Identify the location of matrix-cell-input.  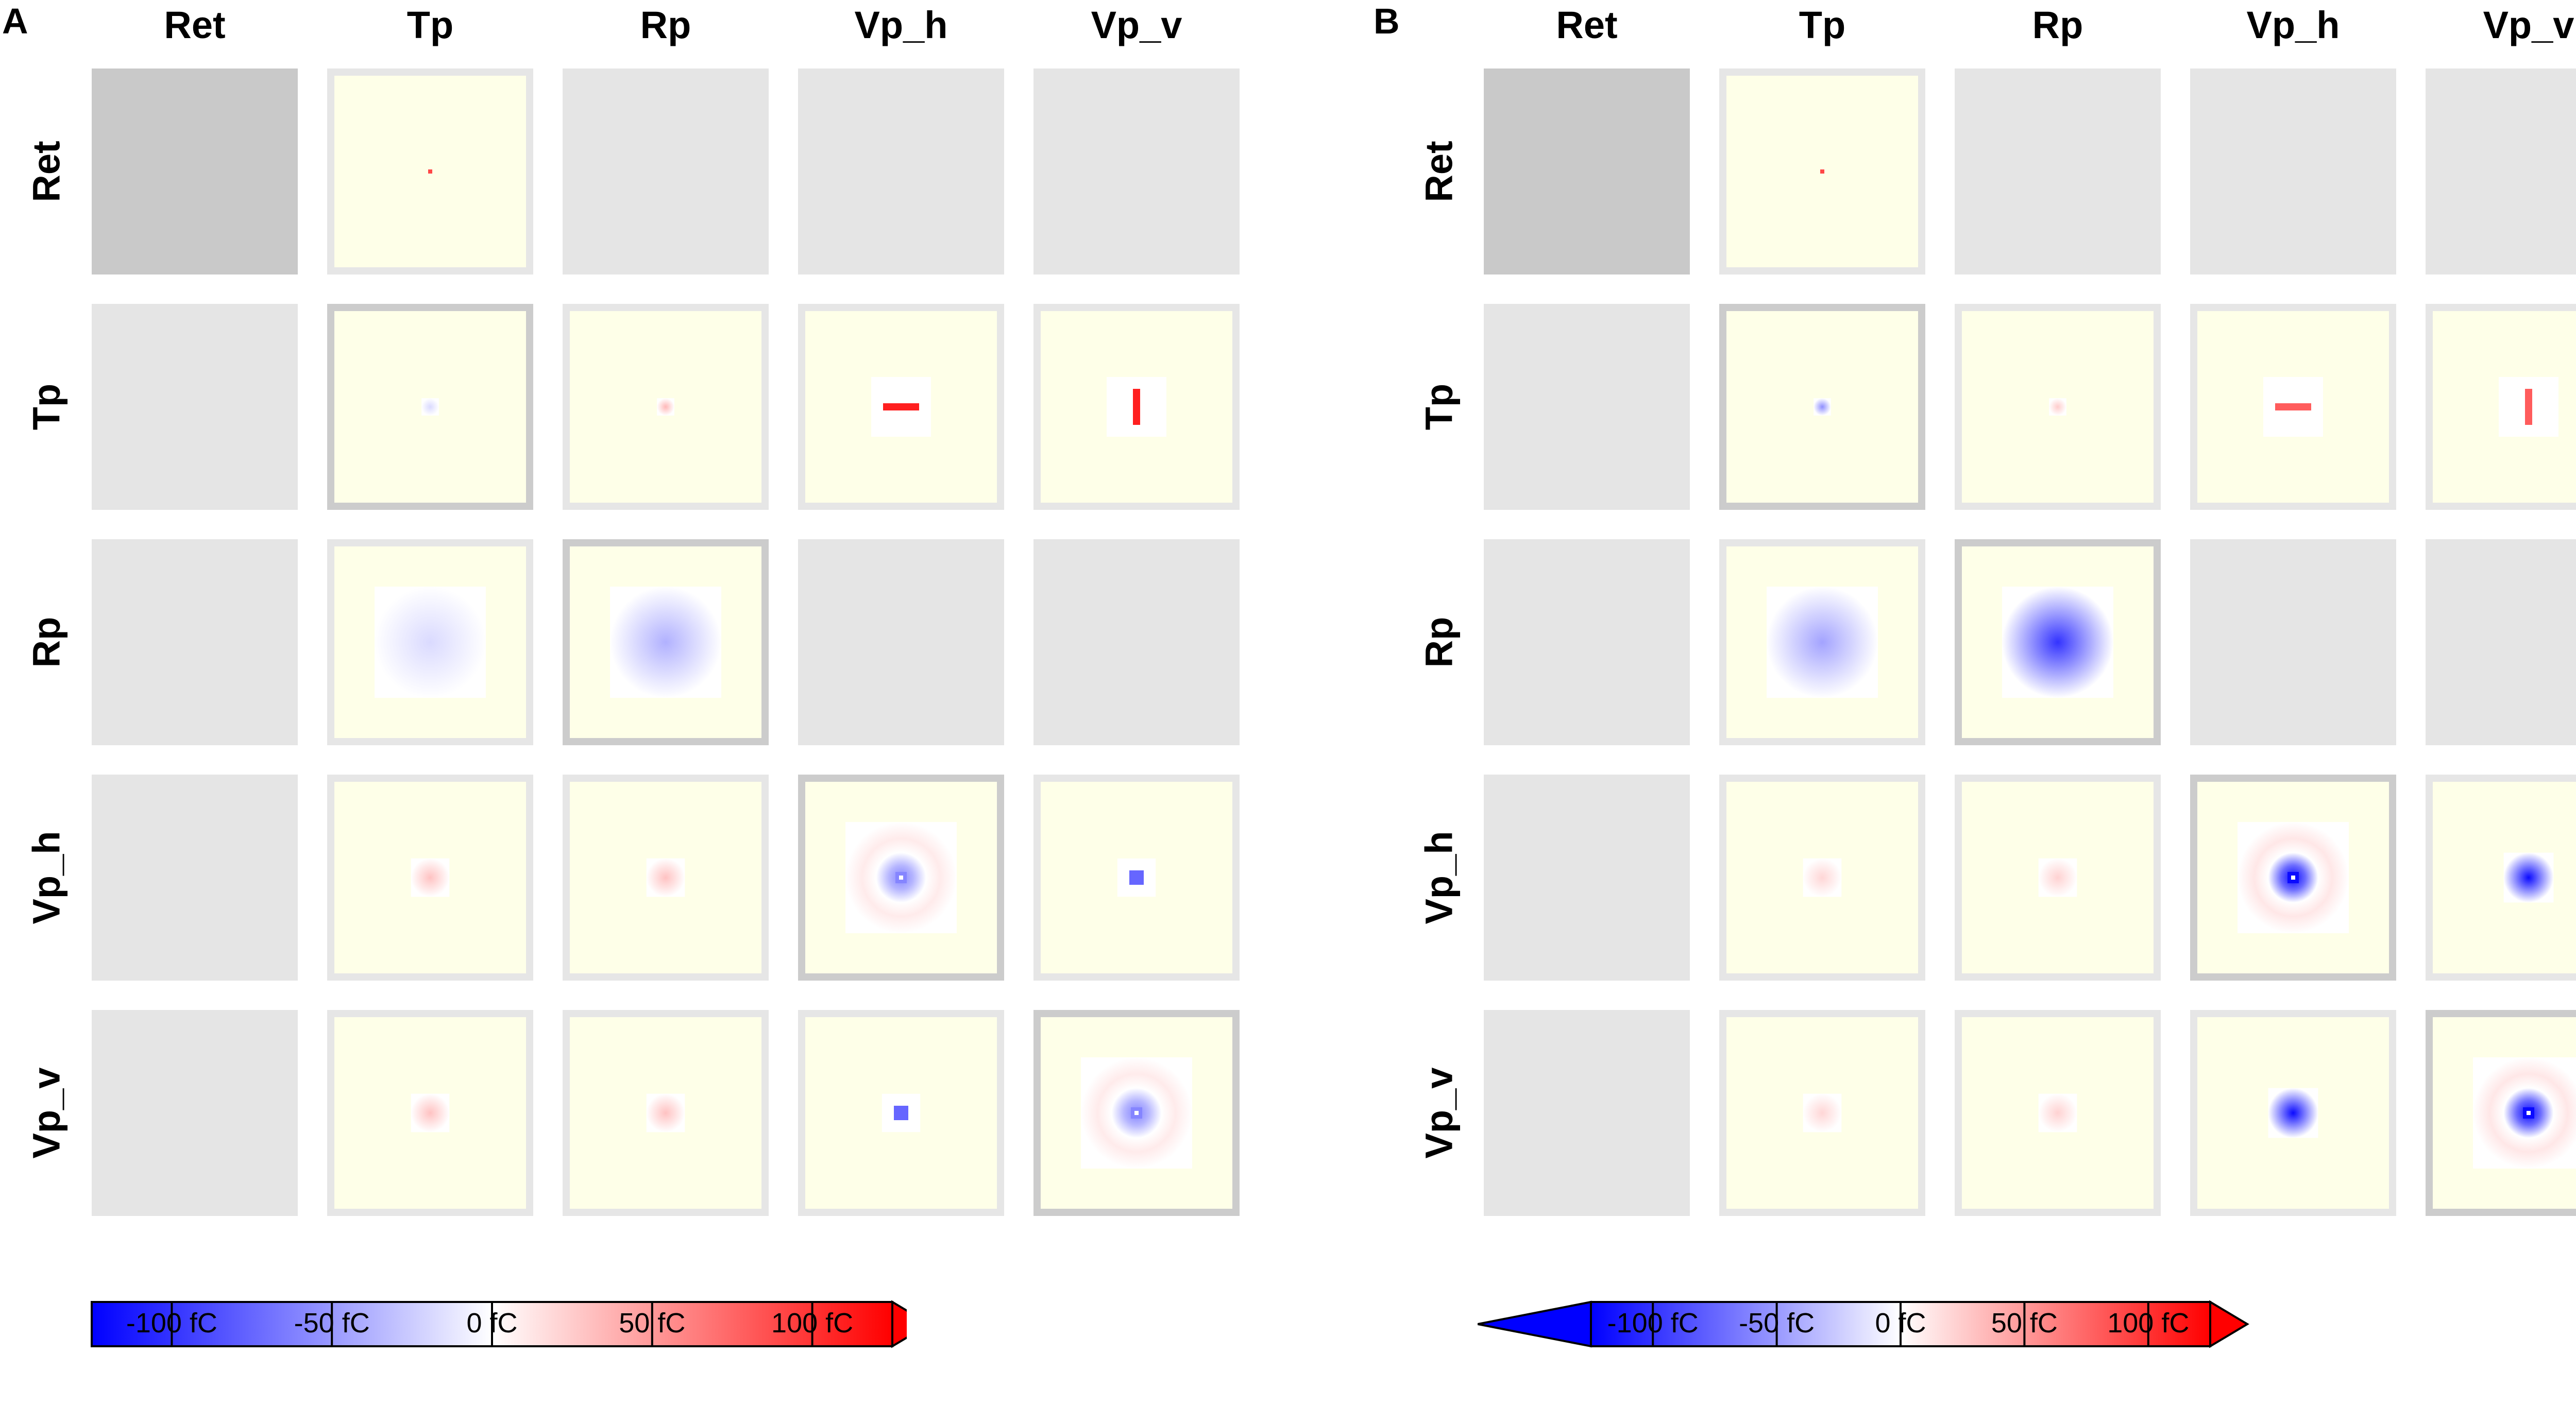
(1587, 171).